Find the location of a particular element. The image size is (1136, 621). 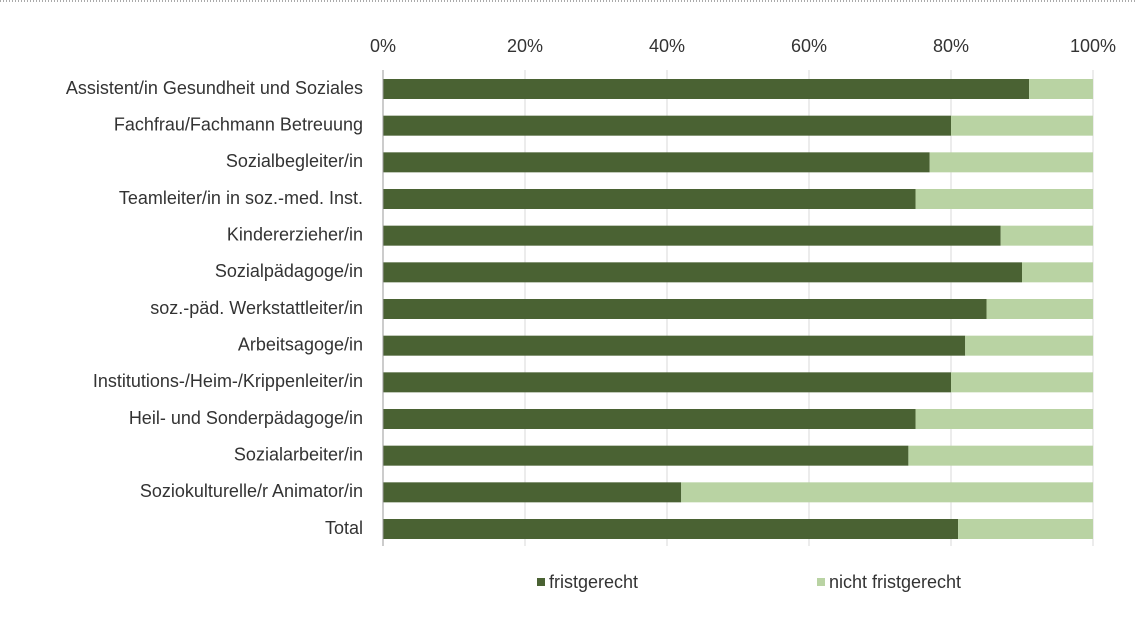

y-tick-label: soz.-päd. Werkstattleiter/in is located at coordinates (256, 308).